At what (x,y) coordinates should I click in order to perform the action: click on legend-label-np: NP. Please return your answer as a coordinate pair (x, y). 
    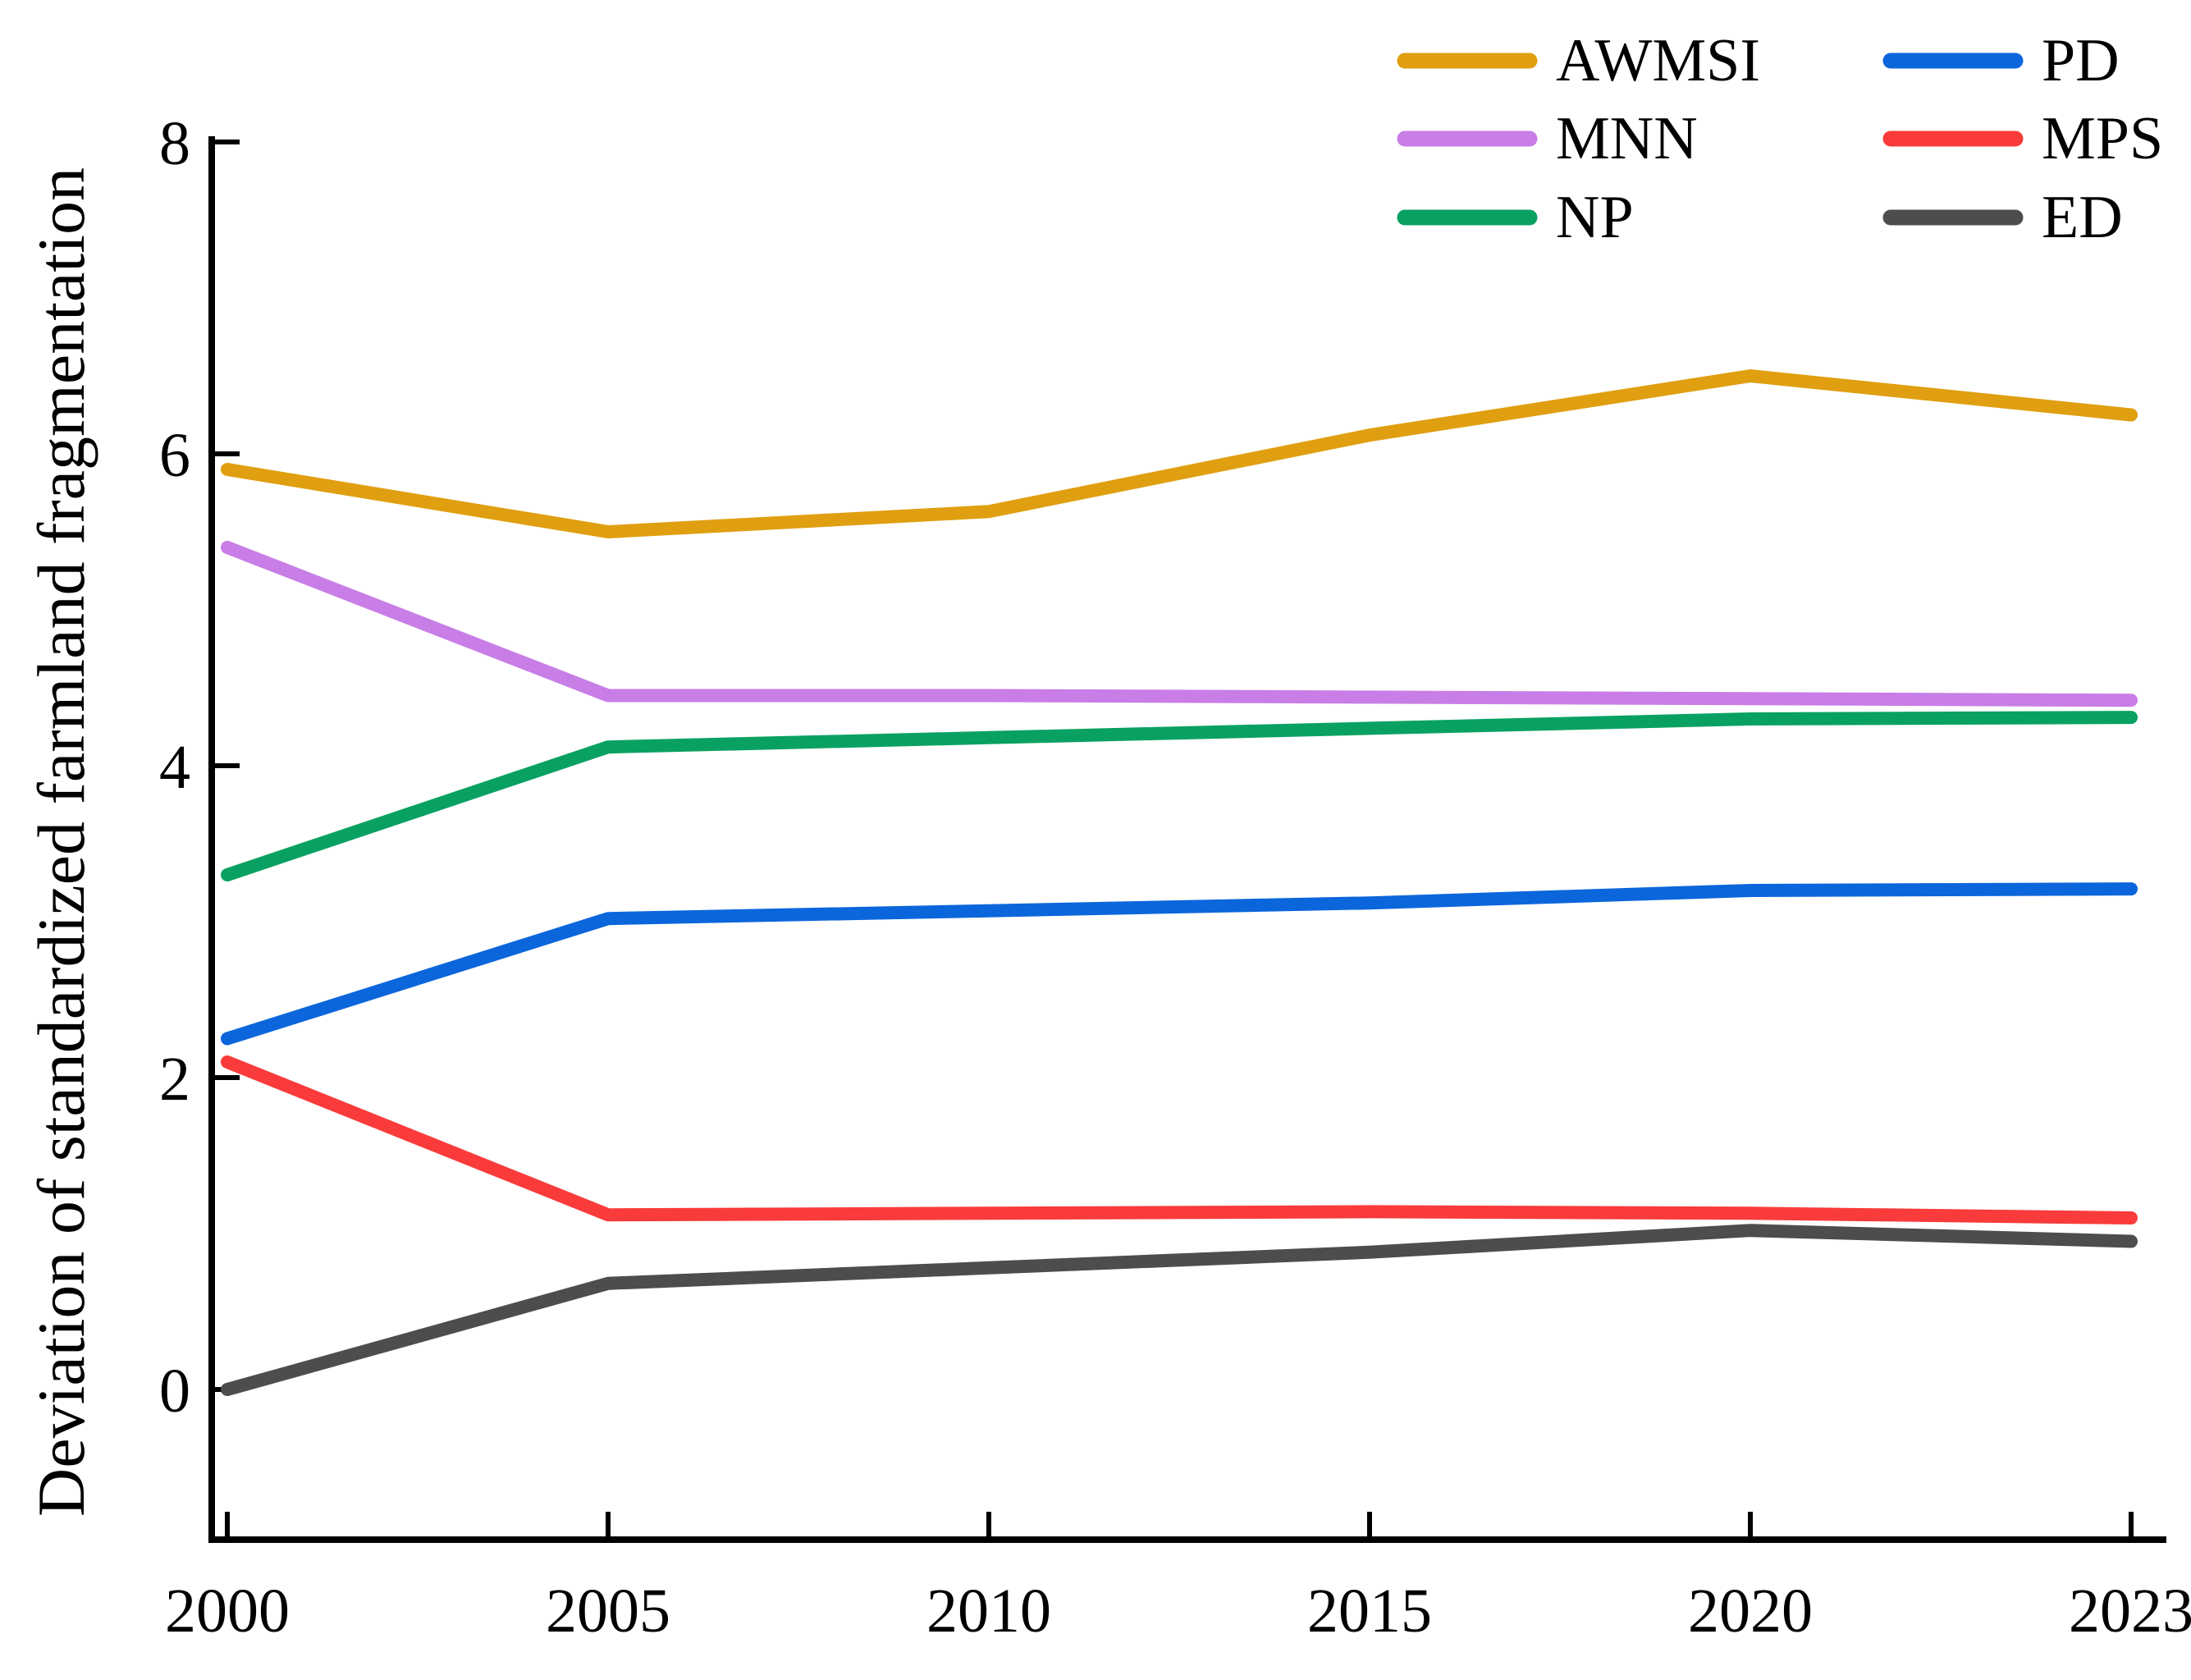
    Looking at the image, I should click on (1595, 217).